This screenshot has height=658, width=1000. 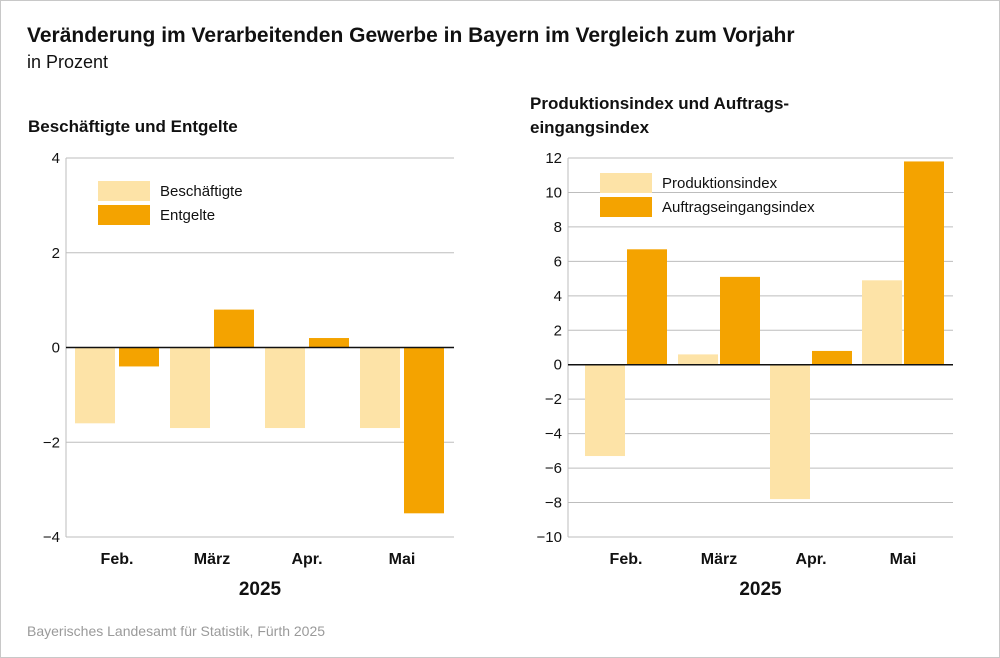 What do you see at coordinates (738, 207) in the screenshot?
I see `chart2-legend-label: Auftragseingangsindex` at bounding box center [738, 207].